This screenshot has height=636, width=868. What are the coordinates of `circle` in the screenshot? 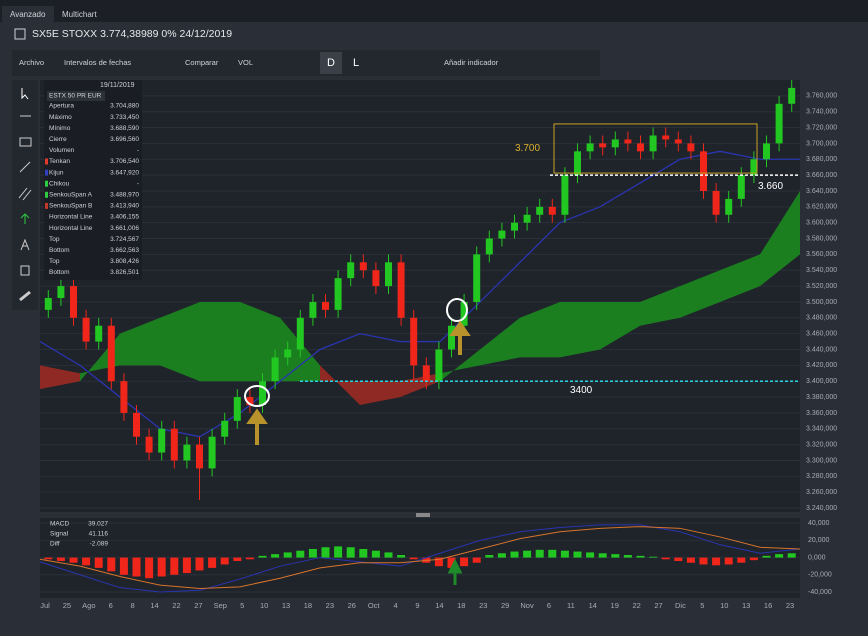 It's located at (457, 310).